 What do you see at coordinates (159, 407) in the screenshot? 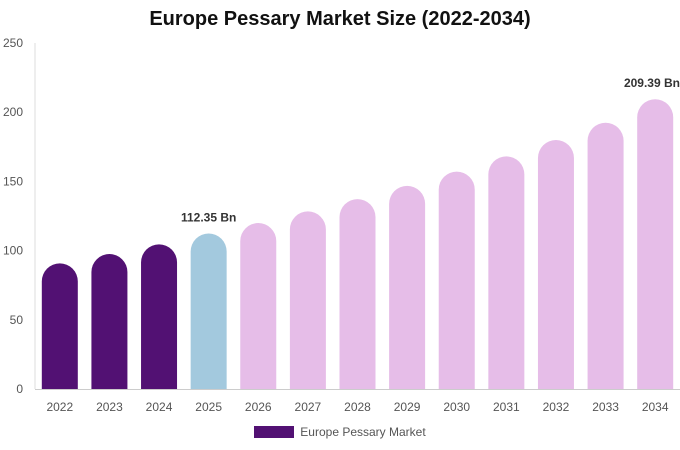
I see `x-tick-label: 2024` at bounding box center [159, 407].